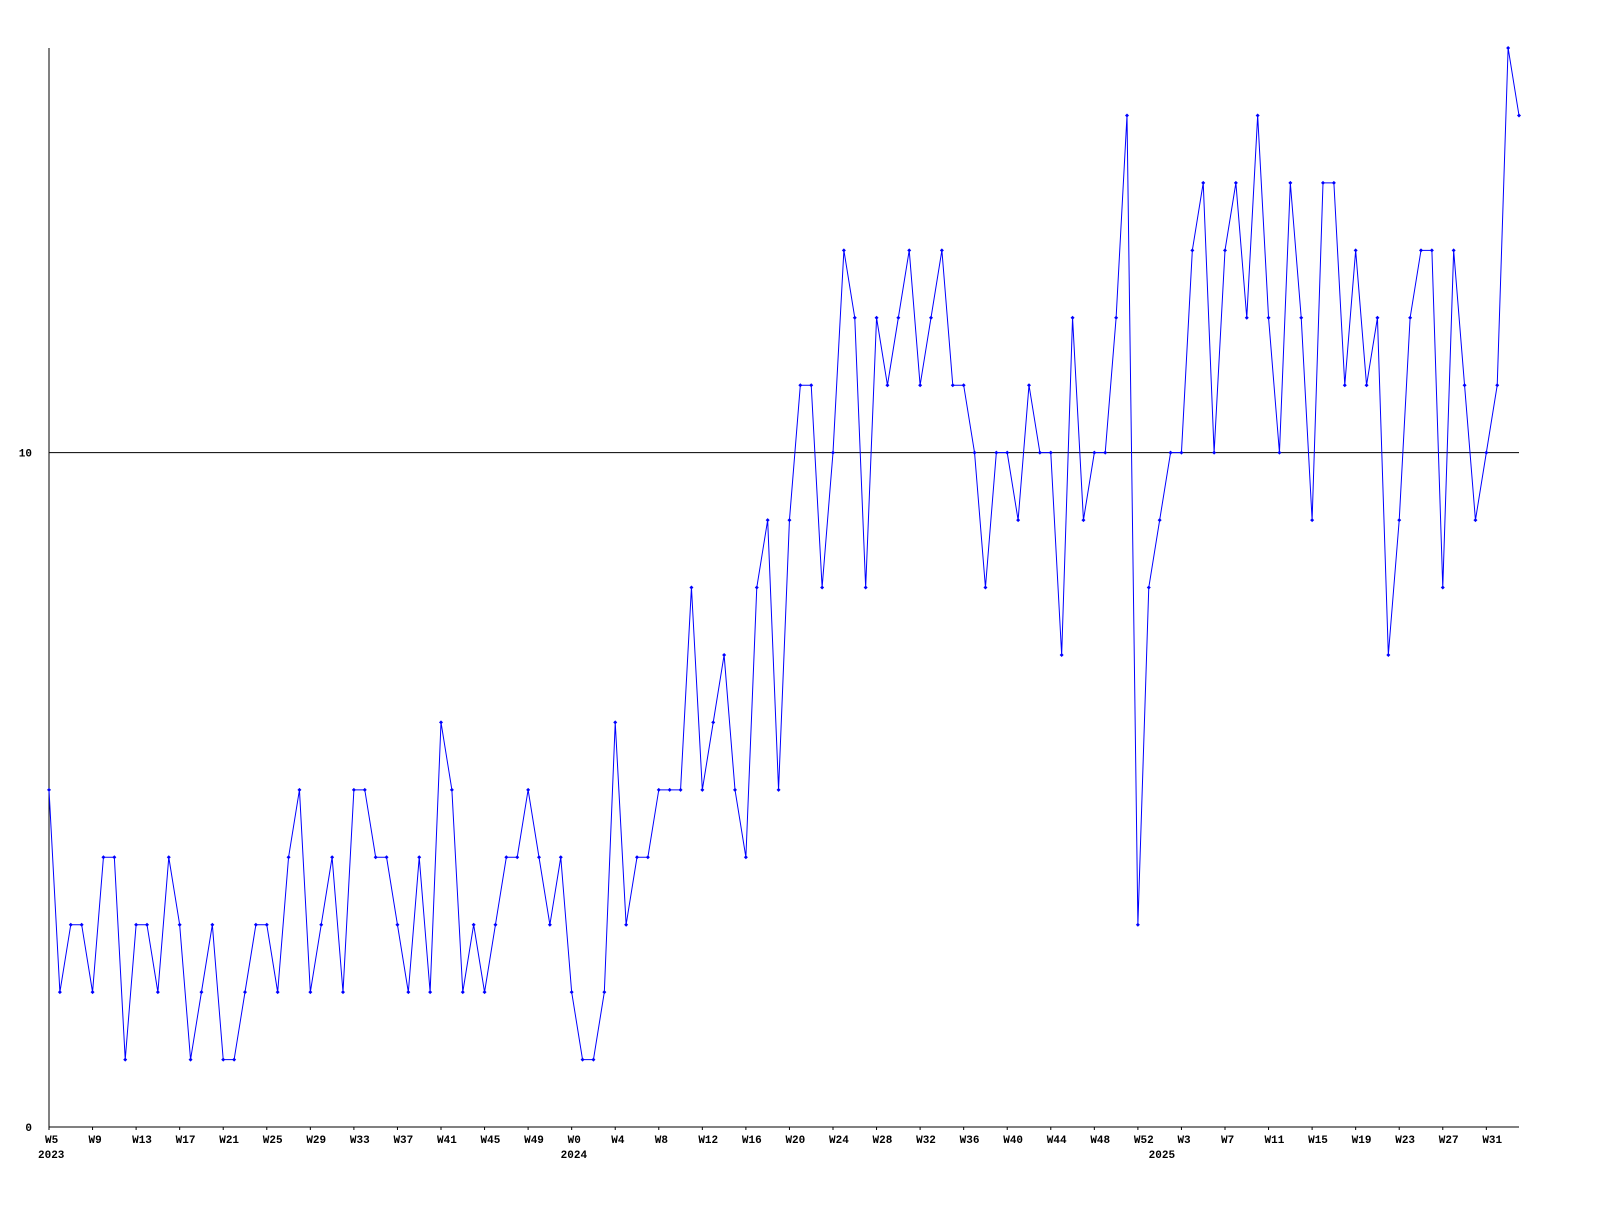 This screenshot has height=1205, width=1600. I want to click on x-tick-label: W49, so click(534, 1141).